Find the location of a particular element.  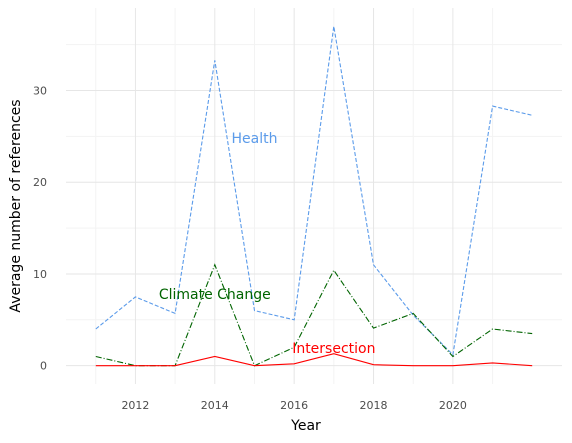

x-axis-title: Year is located at coordinates (305, 426).